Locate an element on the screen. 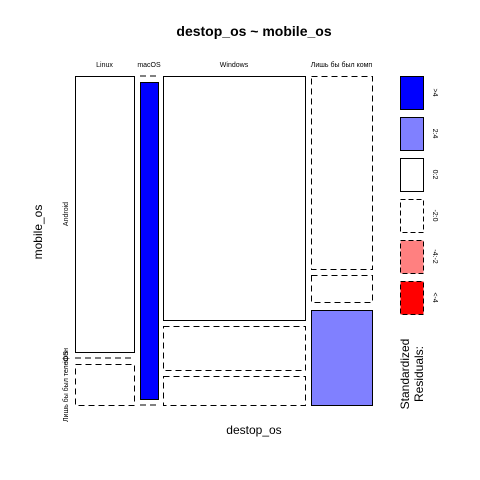 The width and height of the screenshot is (480, 480). legend-title-line-2: Residuals: is located at coordinates (419, 374).